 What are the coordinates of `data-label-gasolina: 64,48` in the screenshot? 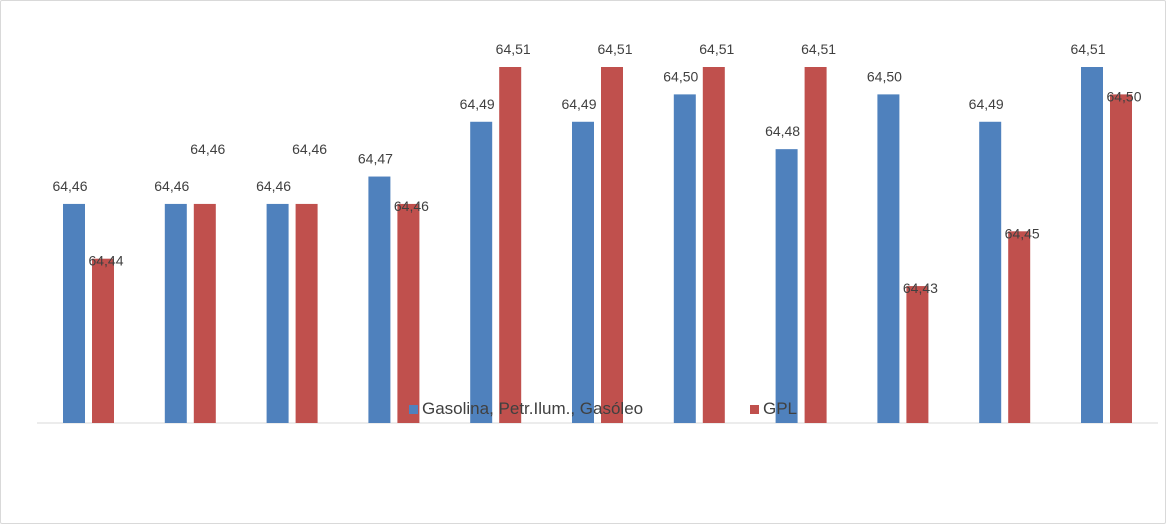 It's located at (782, 131).